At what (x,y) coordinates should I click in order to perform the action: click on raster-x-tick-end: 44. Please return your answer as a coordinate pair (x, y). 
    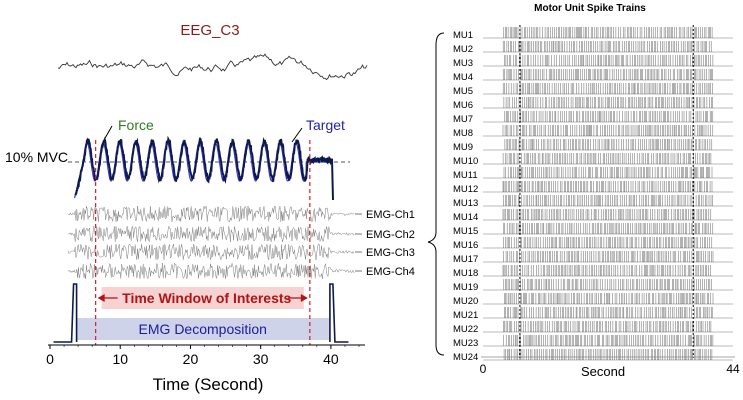
    Looking at the image, I should click on (733, 369).